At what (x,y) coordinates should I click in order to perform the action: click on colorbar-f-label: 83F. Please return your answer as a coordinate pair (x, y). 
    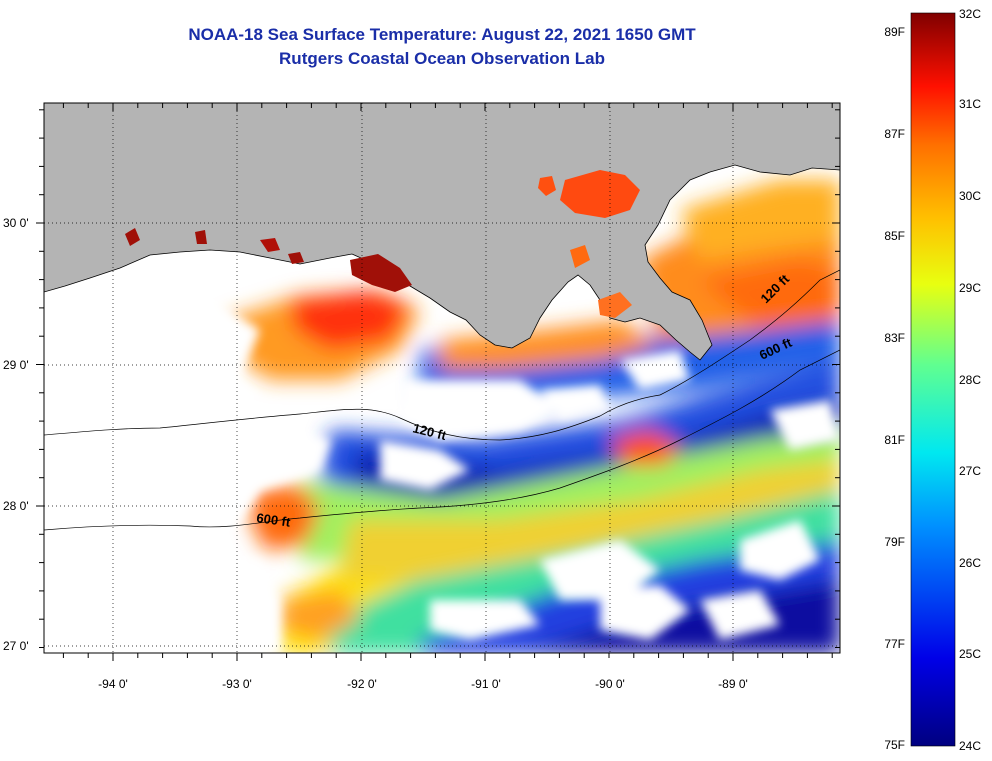
    Looking at the image, I should click on (894, 338).